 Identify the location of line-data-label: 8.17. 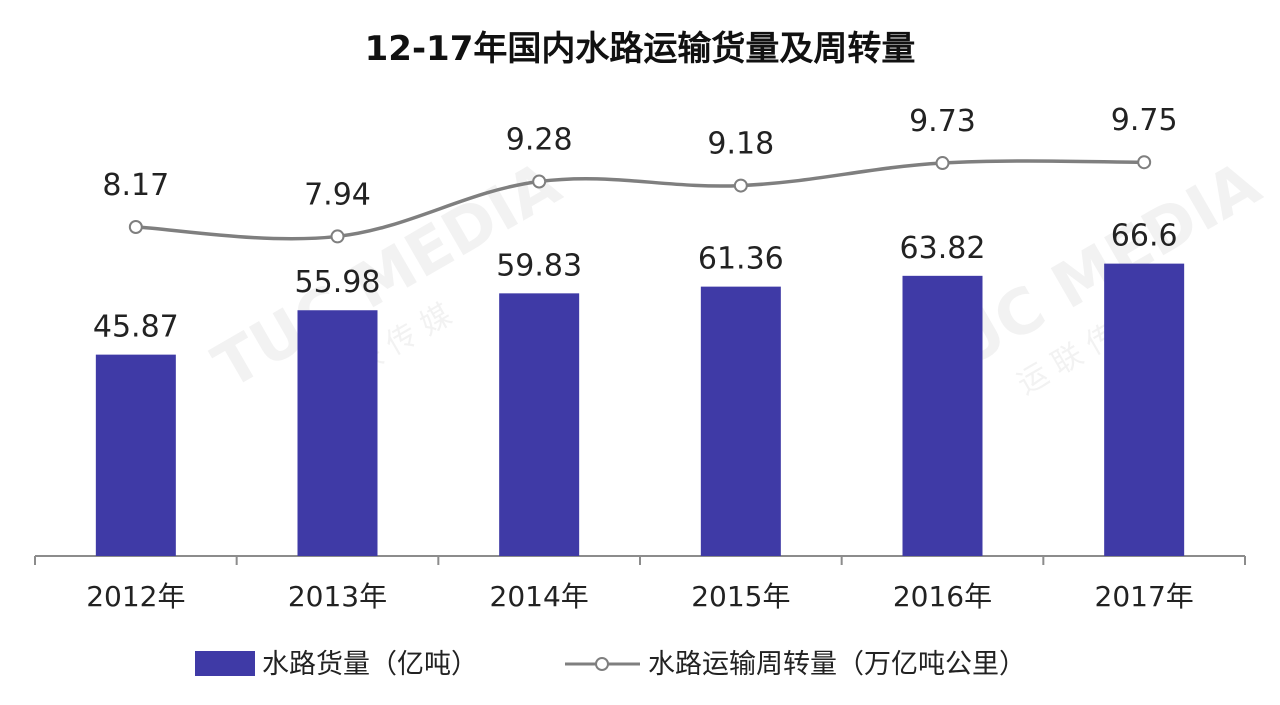
(135, 185).